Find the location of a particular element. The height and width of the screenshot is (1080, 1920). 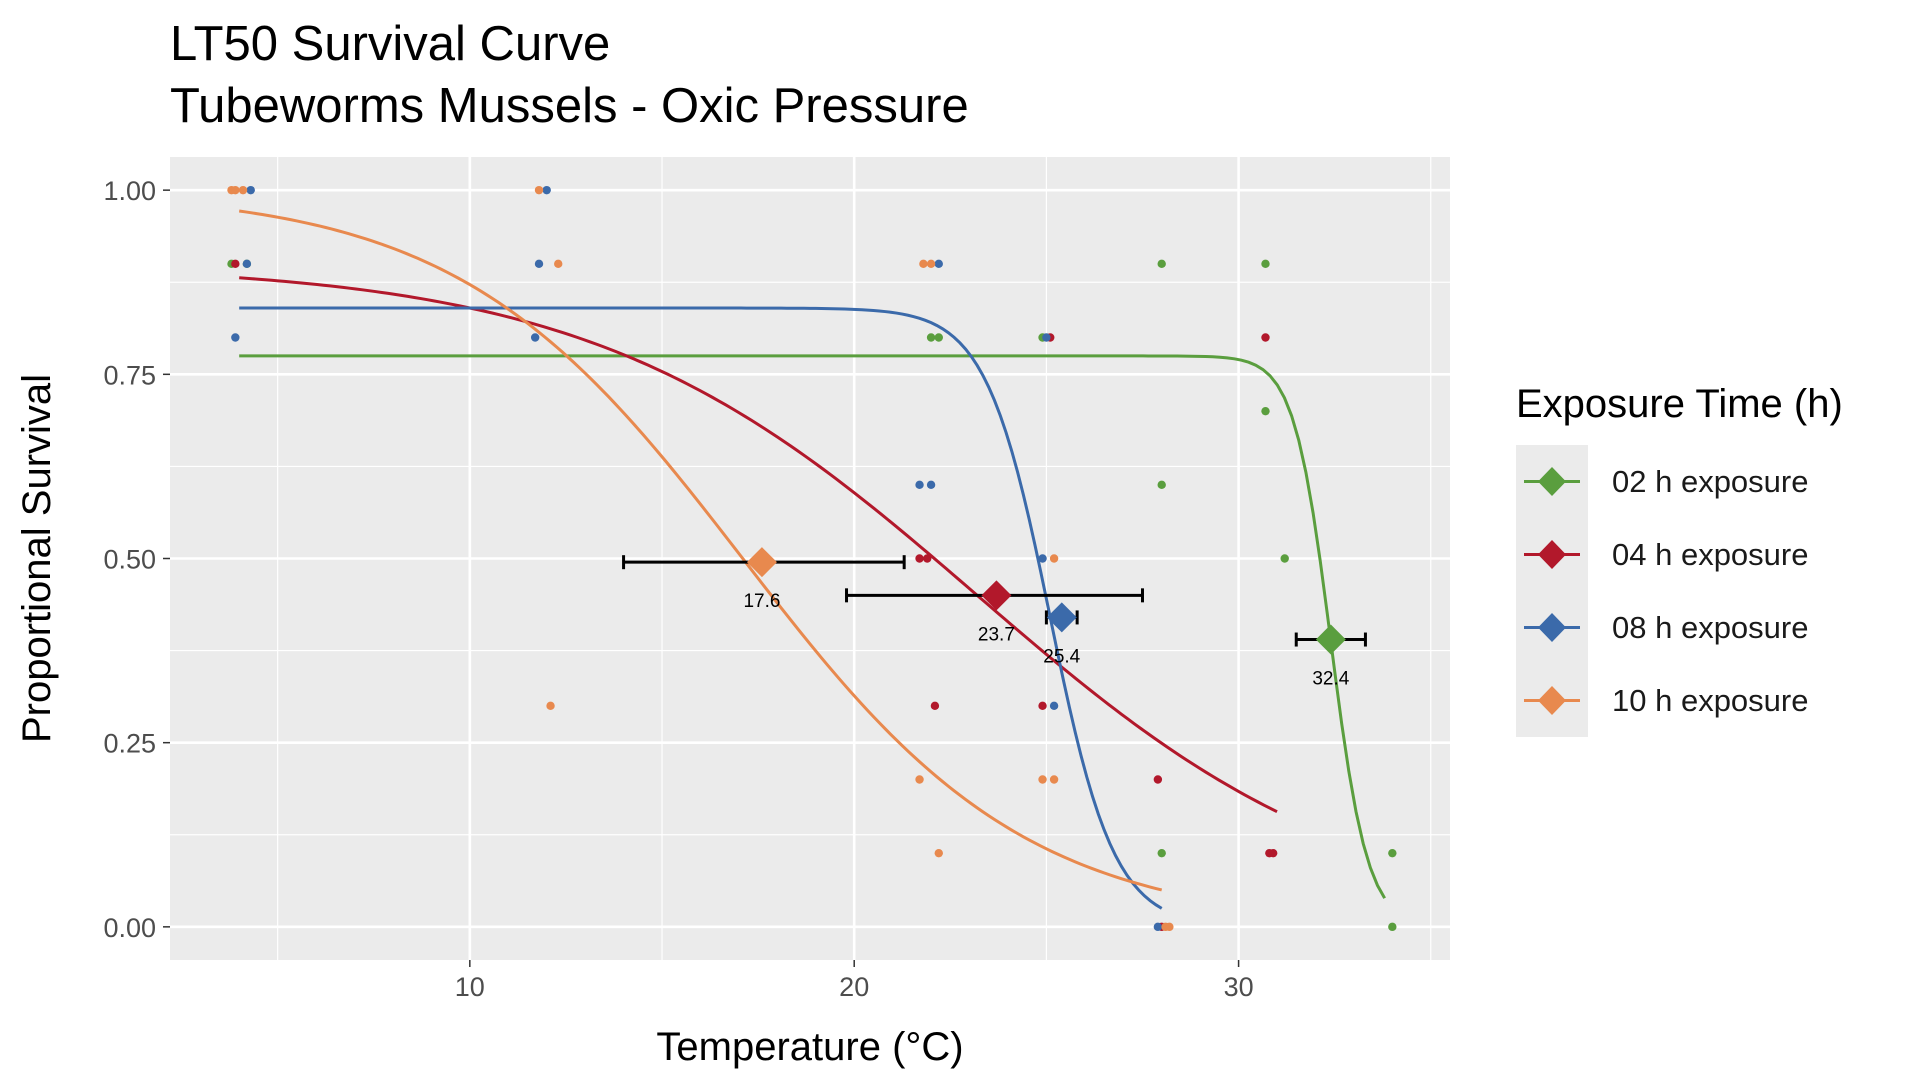

legend-label: 02 h exposure is located at coordinates (1710, 481).